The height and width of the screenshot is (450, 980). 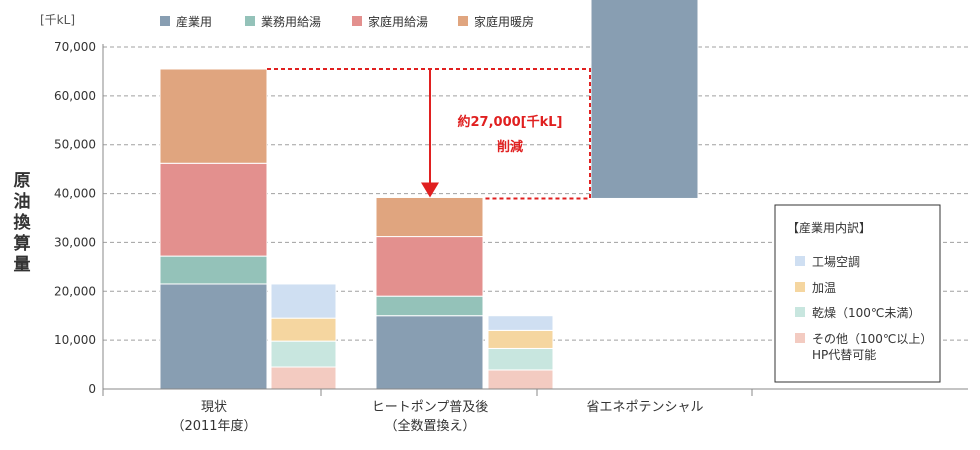 What do you see at coordinates (857, 293) in the screenshot?
I see `breakdown-box-frame` at bounding box center [857, 293].